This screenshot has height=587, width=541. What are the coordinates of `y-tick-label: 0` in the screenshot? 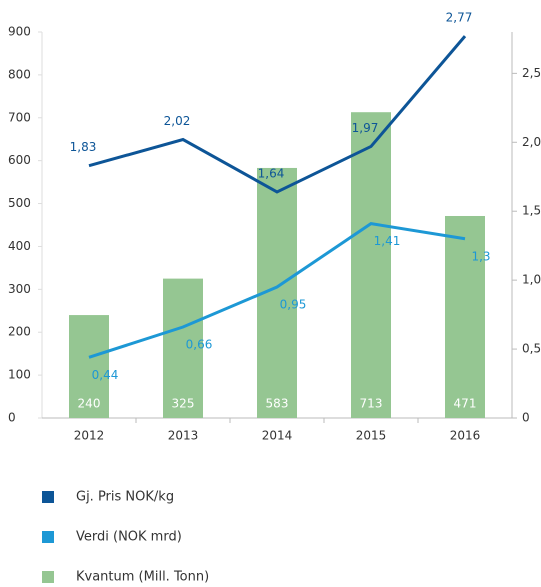 It's located at (12, 418).